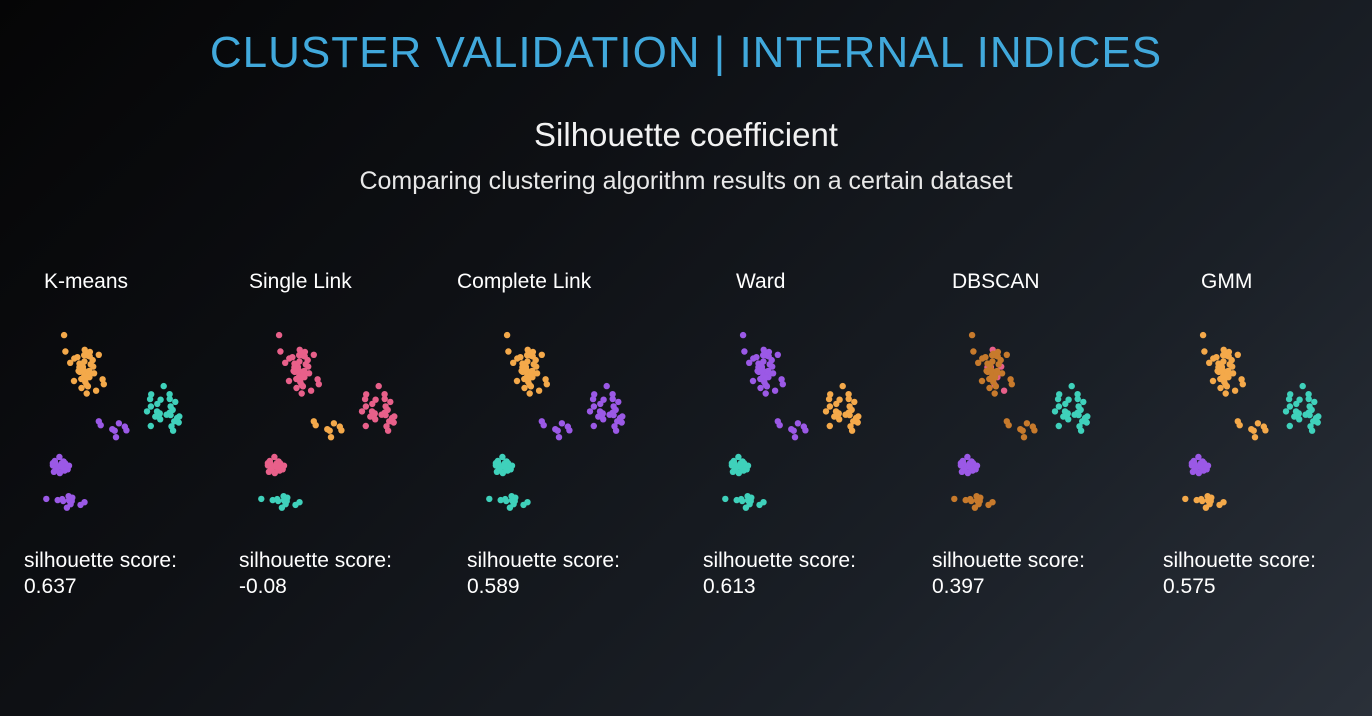  What do you see at coordinates (1252, 421) in the screenshot?
I see `scatter-plot` at bounding box center [1252, 421].